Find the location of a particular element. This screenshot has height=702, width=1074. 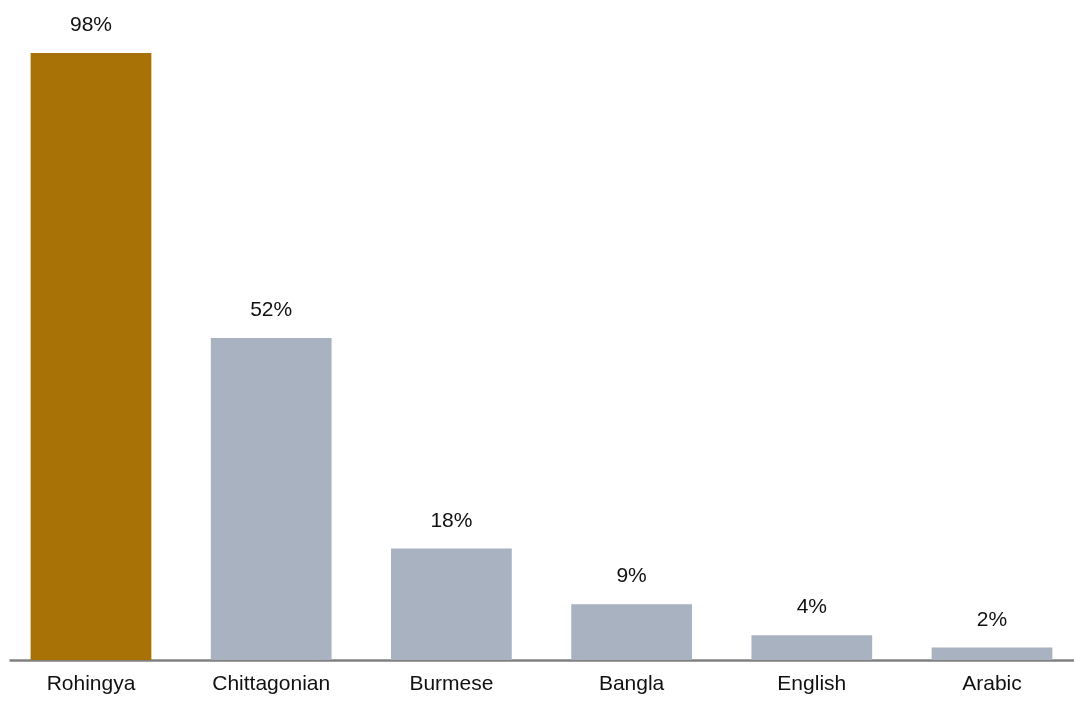

data-label: 4% is located at coordinates (811, 606).